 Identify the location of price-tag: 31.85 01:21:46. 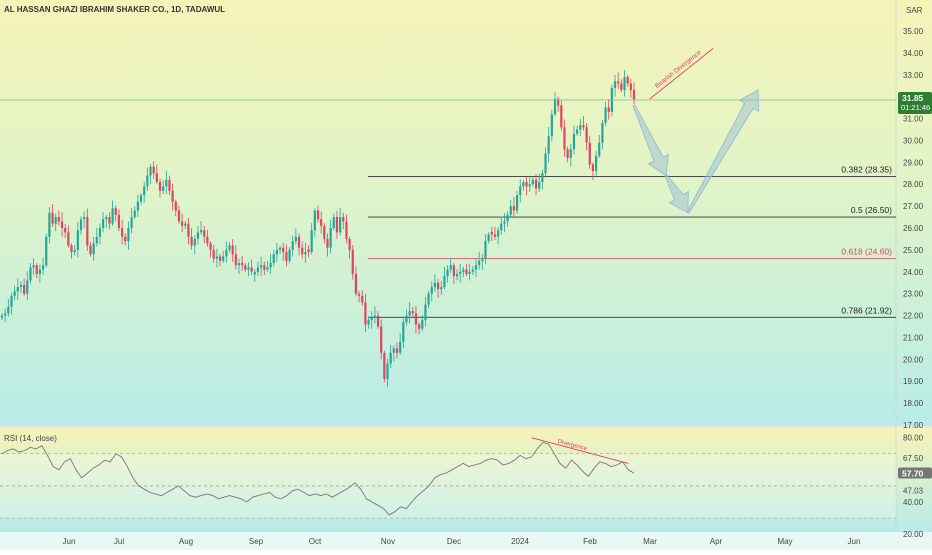
(915, 102).